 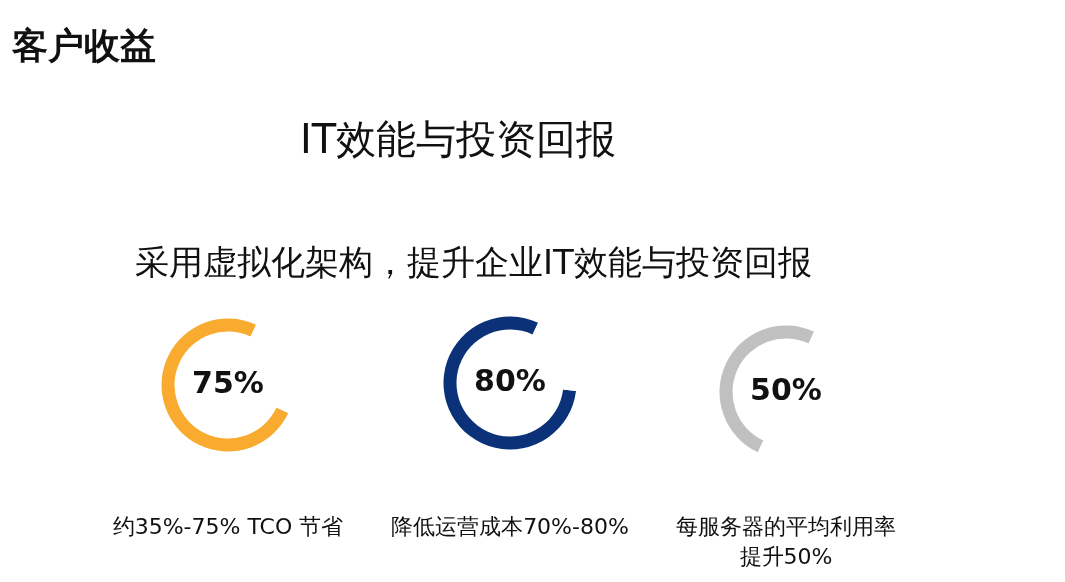 What do you see at coordinates (786, 542) in the screenshot?
I see `text: 每服务器的平均利用率提升50%` at bounding box center [786, 542].